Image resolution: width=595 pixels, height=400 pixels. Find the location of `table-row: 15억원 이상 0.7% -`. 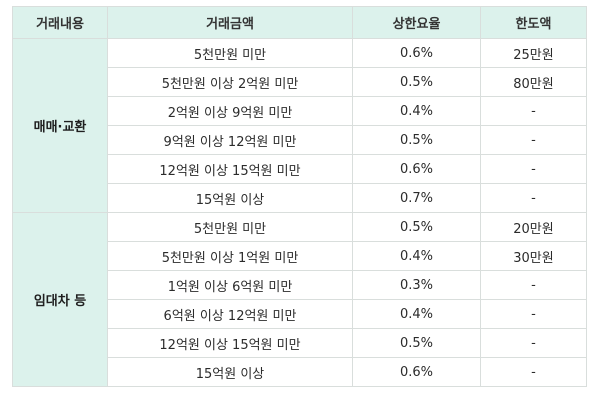

table-row: 15억원 이상 0.7% - is located at coordinates (300, 198).